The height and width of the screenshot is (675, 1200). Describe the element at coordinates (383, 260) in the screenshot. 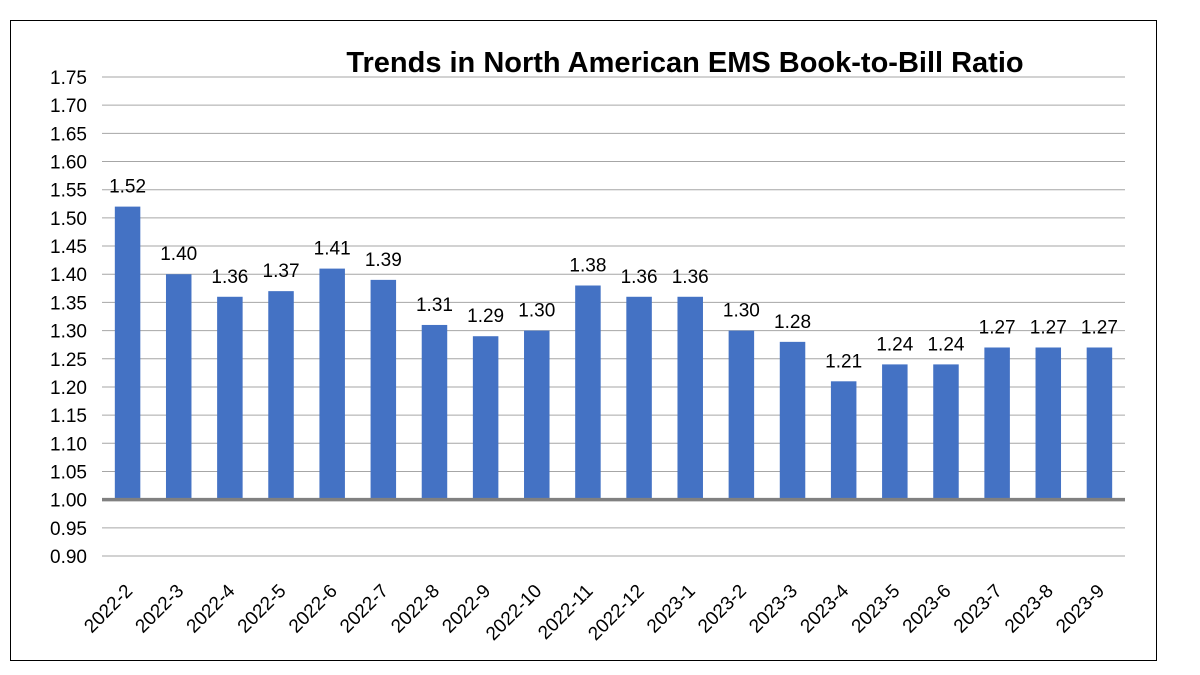

I see `data-label: 1.39` at that location.